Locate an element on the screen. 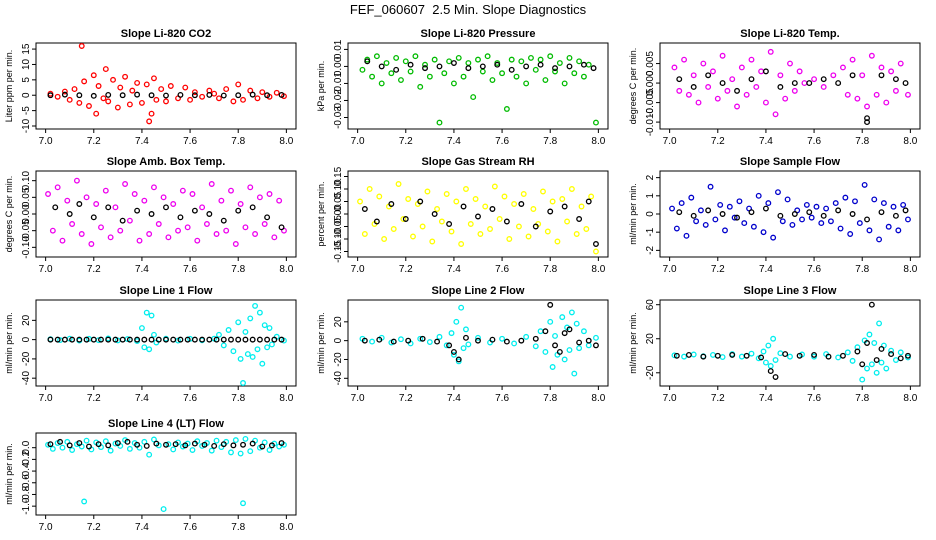 The height and width of the screenshot is (540, 936). y-axis-label: kPa per min. is located at coordinates (321, 86).